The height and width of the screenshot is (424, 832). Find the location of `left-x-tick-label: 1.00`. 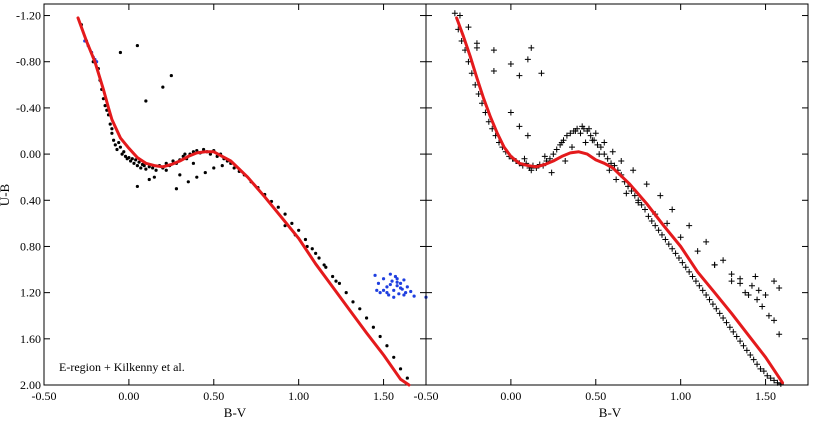

left-x-tick-label: 1.00 is located at coordinates (298, 396).